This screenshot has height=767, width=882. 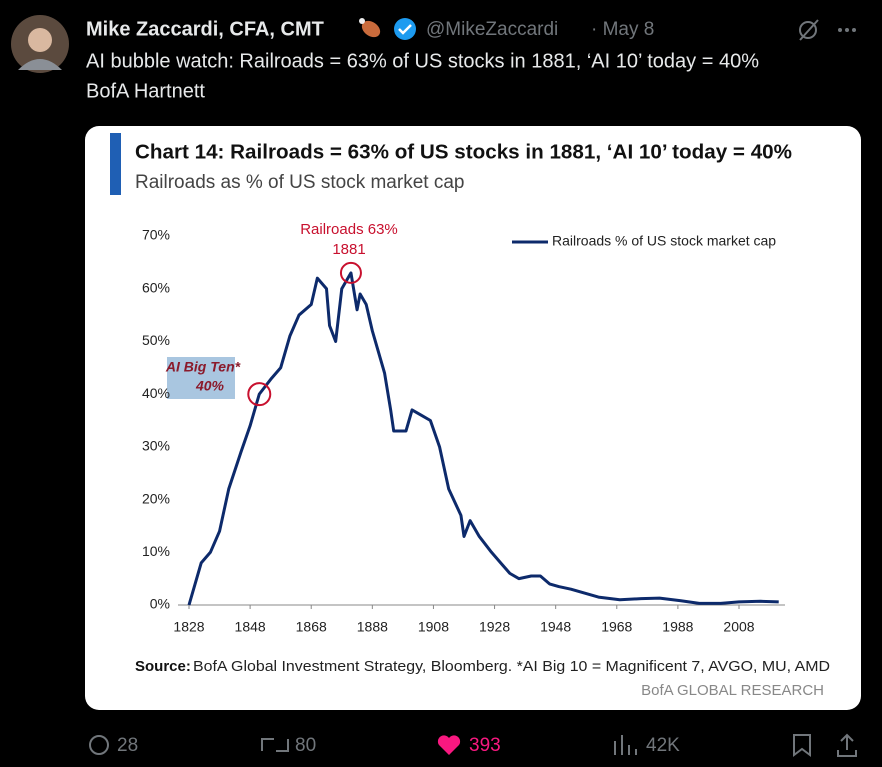 What do you see at coordinates (156, 340) in the screenshot?
I see `y-tick-label: 50%` at bounding box center [156, 340].